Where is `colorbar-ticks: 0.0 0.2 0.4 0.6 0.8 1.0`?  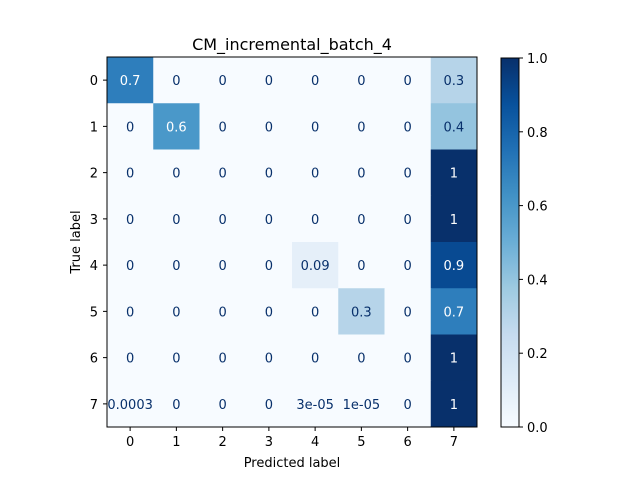 colorbar-ticks: 0.0 0.2 0.4 0.6 0.8 1.0 is located at coordinates (533, 244).